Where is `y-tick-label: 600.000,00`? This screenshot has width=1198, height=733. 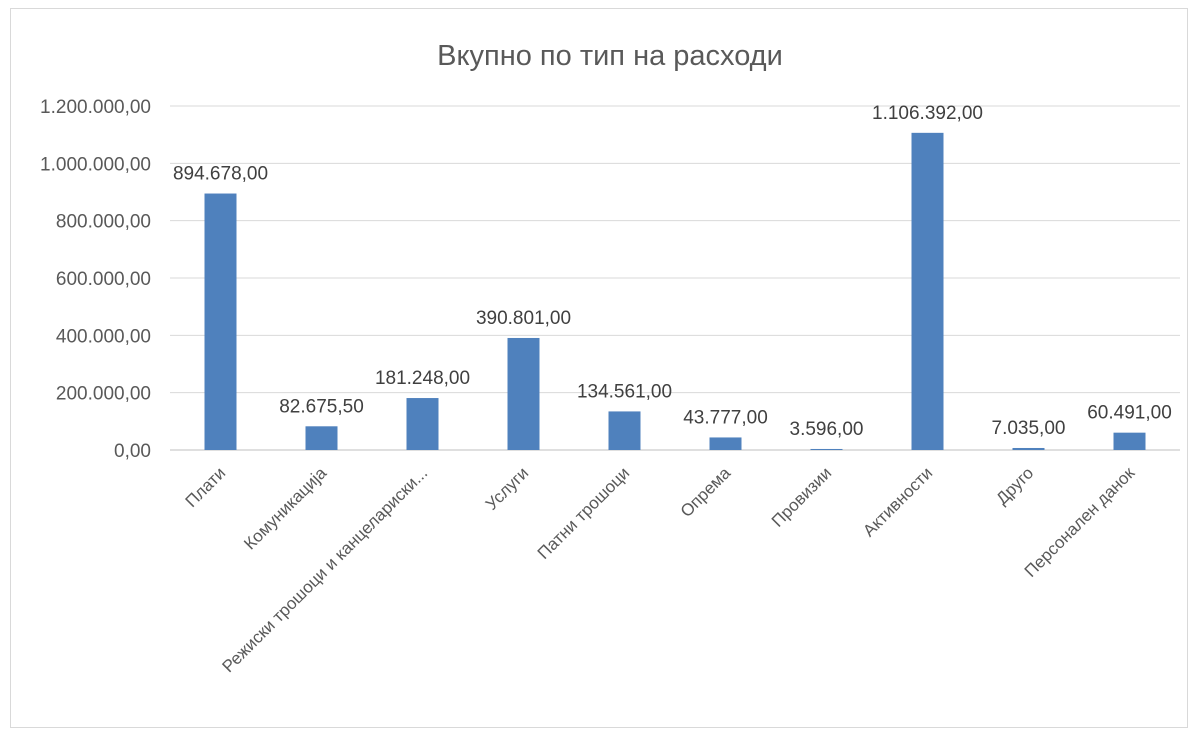 y-tick-label: 600.000,00 is located at coordinates (103, 279).